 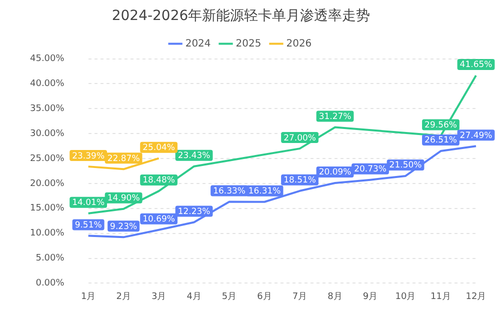 What do you see at coordinates (300, 138) in the screenshot?
I see `data-label: 27.00%` at bounding box center [300, 138].